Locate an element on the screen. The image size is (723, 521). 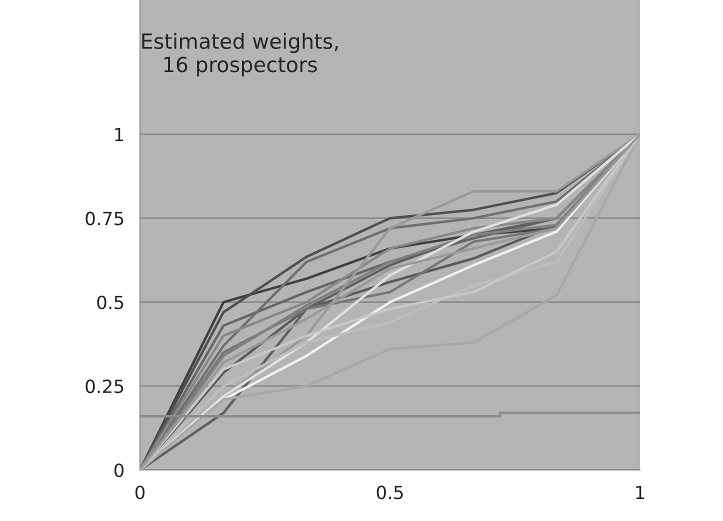
x-tick-label: 1 is located at coordinates (640, 492).